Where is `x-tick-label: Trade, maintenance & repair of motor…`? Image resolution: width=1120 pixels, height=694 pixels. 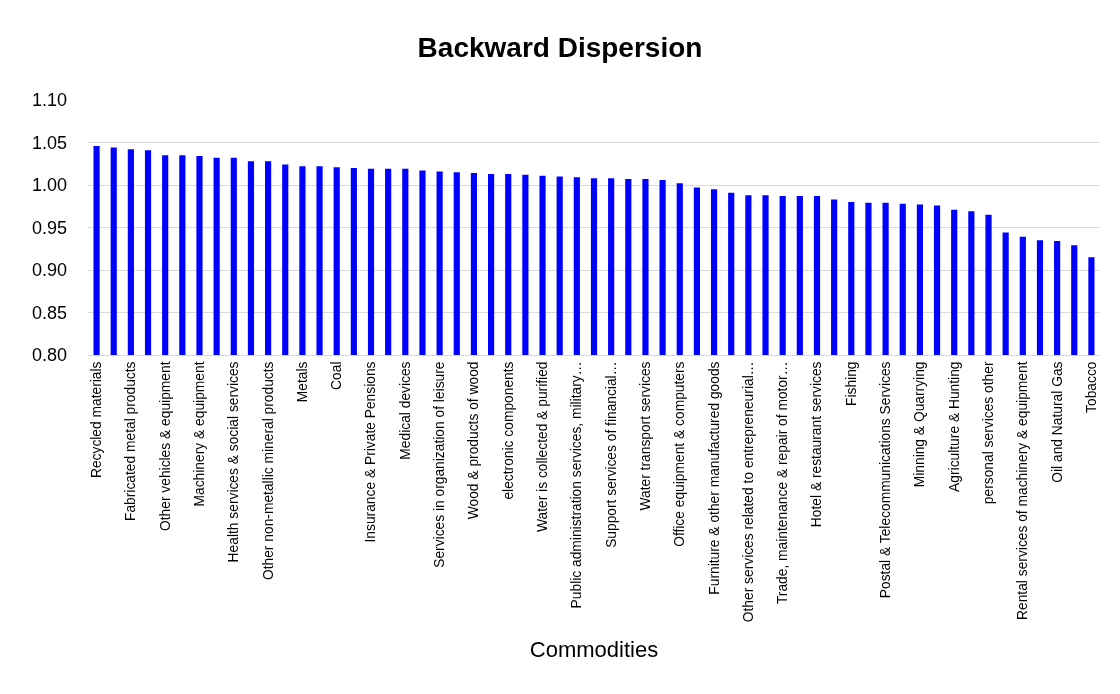
x-tick-label: Trade, maintenance & repair of motor… is located at coordinates (783, 483).